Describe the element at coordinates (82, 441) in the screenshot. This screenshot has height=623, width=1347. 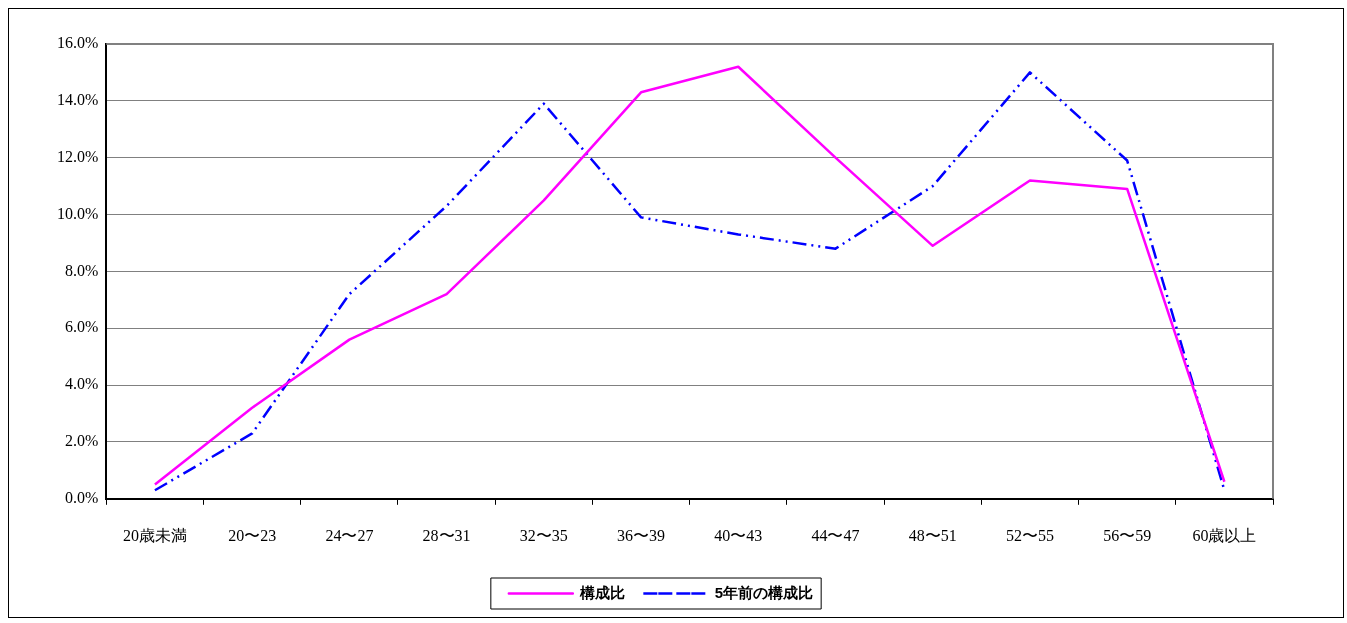
I see `y-tick-label: 2.0%` at that location.